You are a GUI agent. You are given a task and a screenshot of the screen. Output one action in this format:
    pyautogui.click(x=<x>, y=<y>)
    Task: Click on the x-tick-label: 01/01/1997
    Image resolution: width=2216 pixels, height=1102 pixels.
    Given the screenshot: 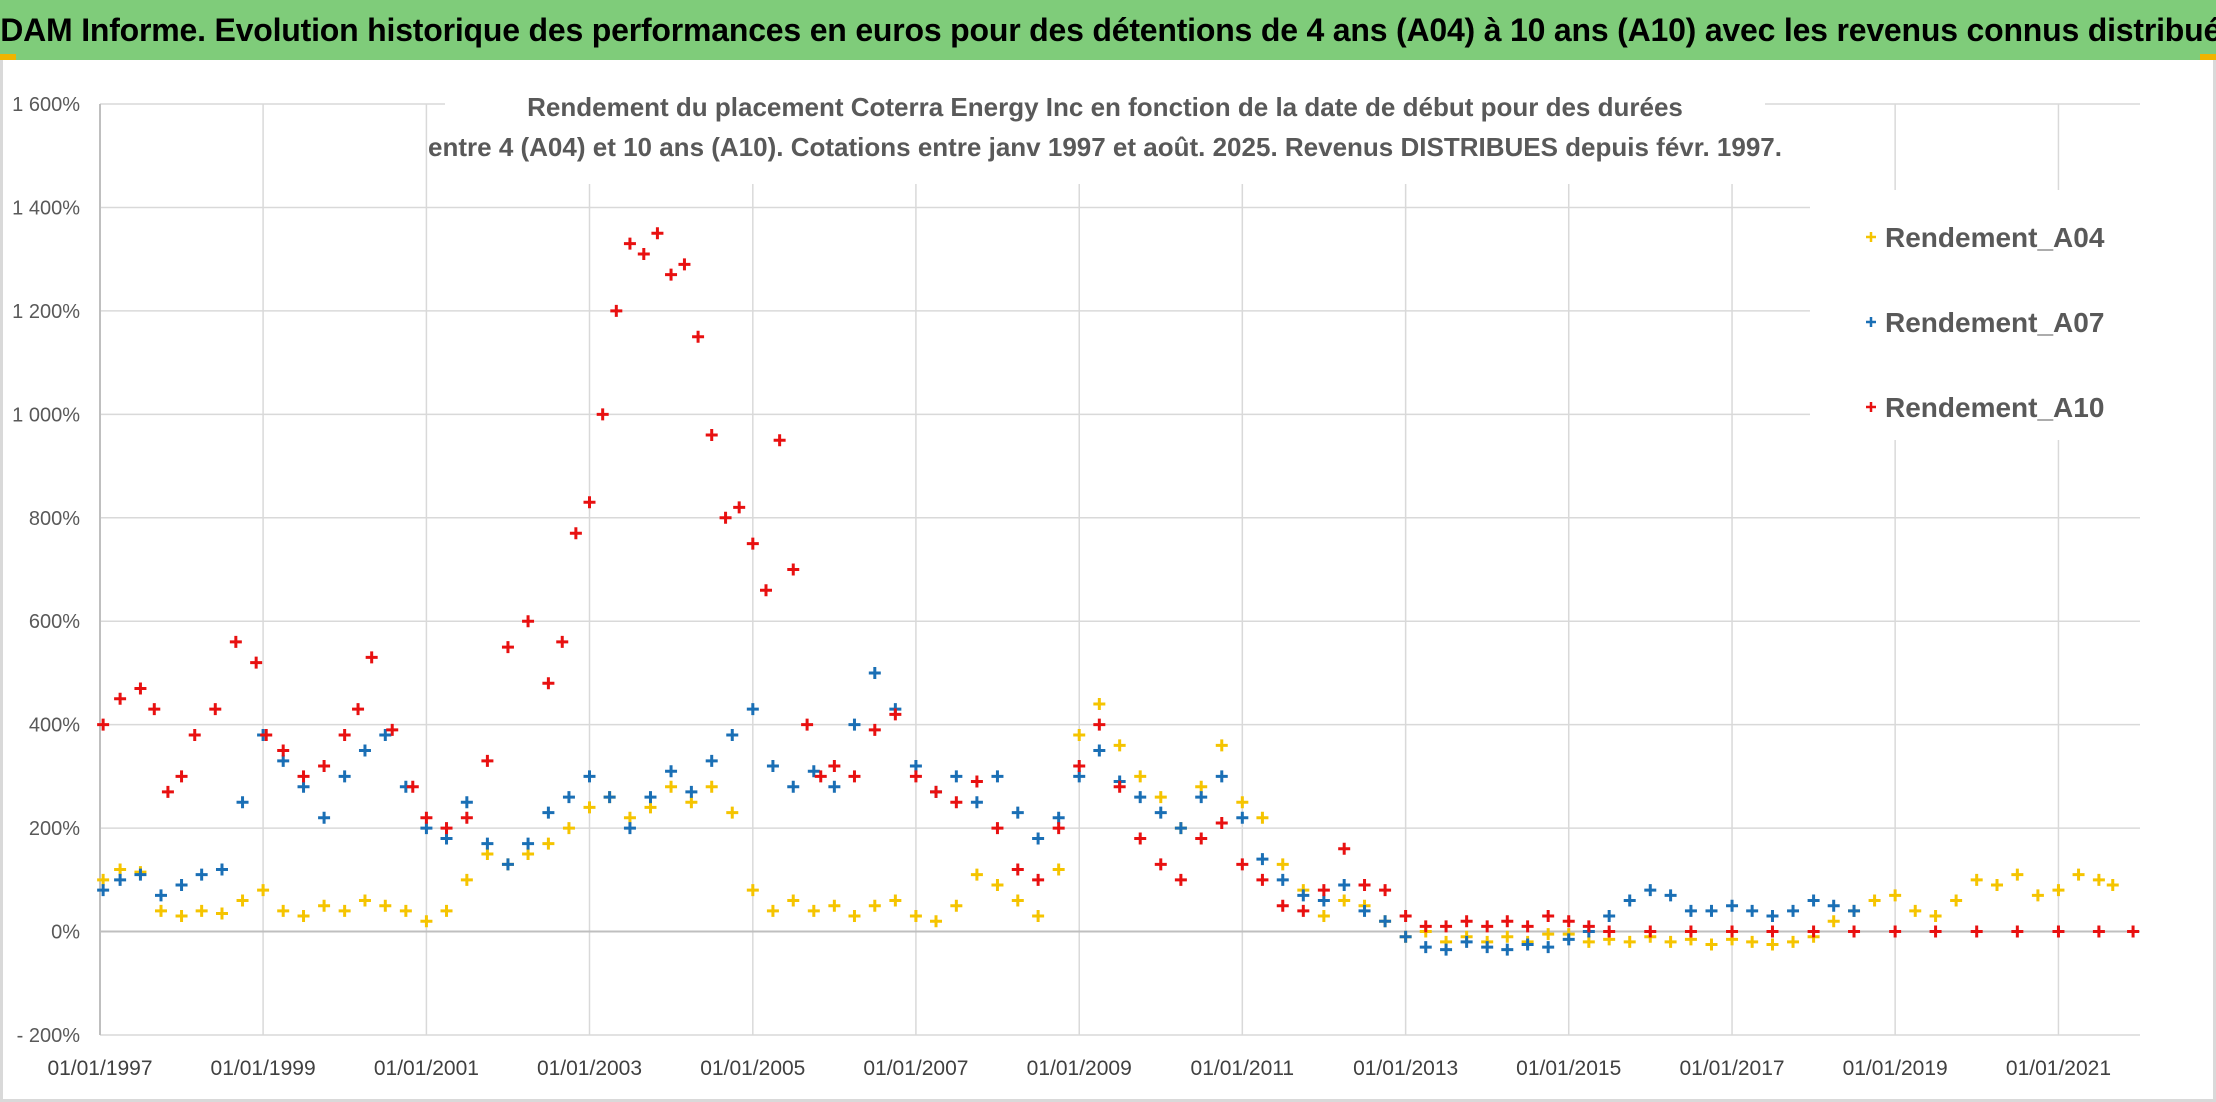 What is the action you would take?
    pyautogui.click(x=99, y=1068)
    